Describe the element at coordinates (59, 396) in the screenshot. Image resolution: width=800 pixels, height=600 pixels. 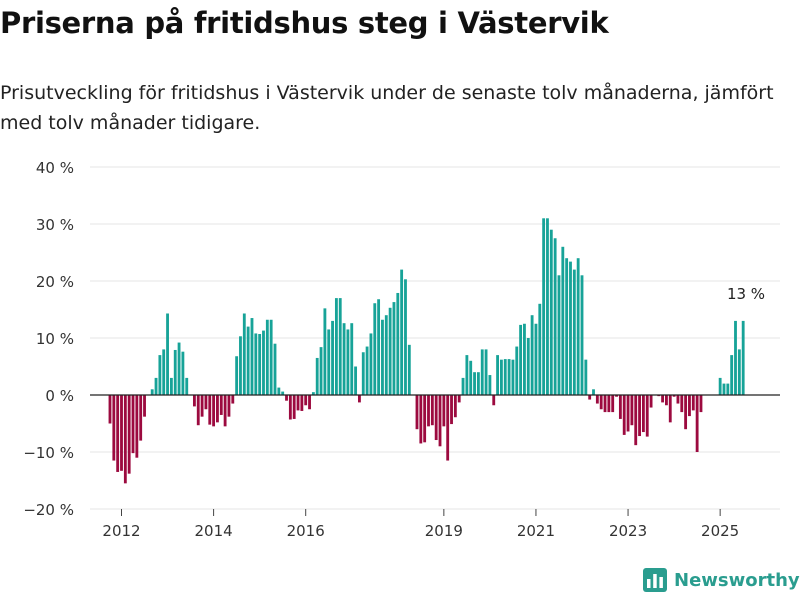
I see `y-tick-label: 0 %` at that location.